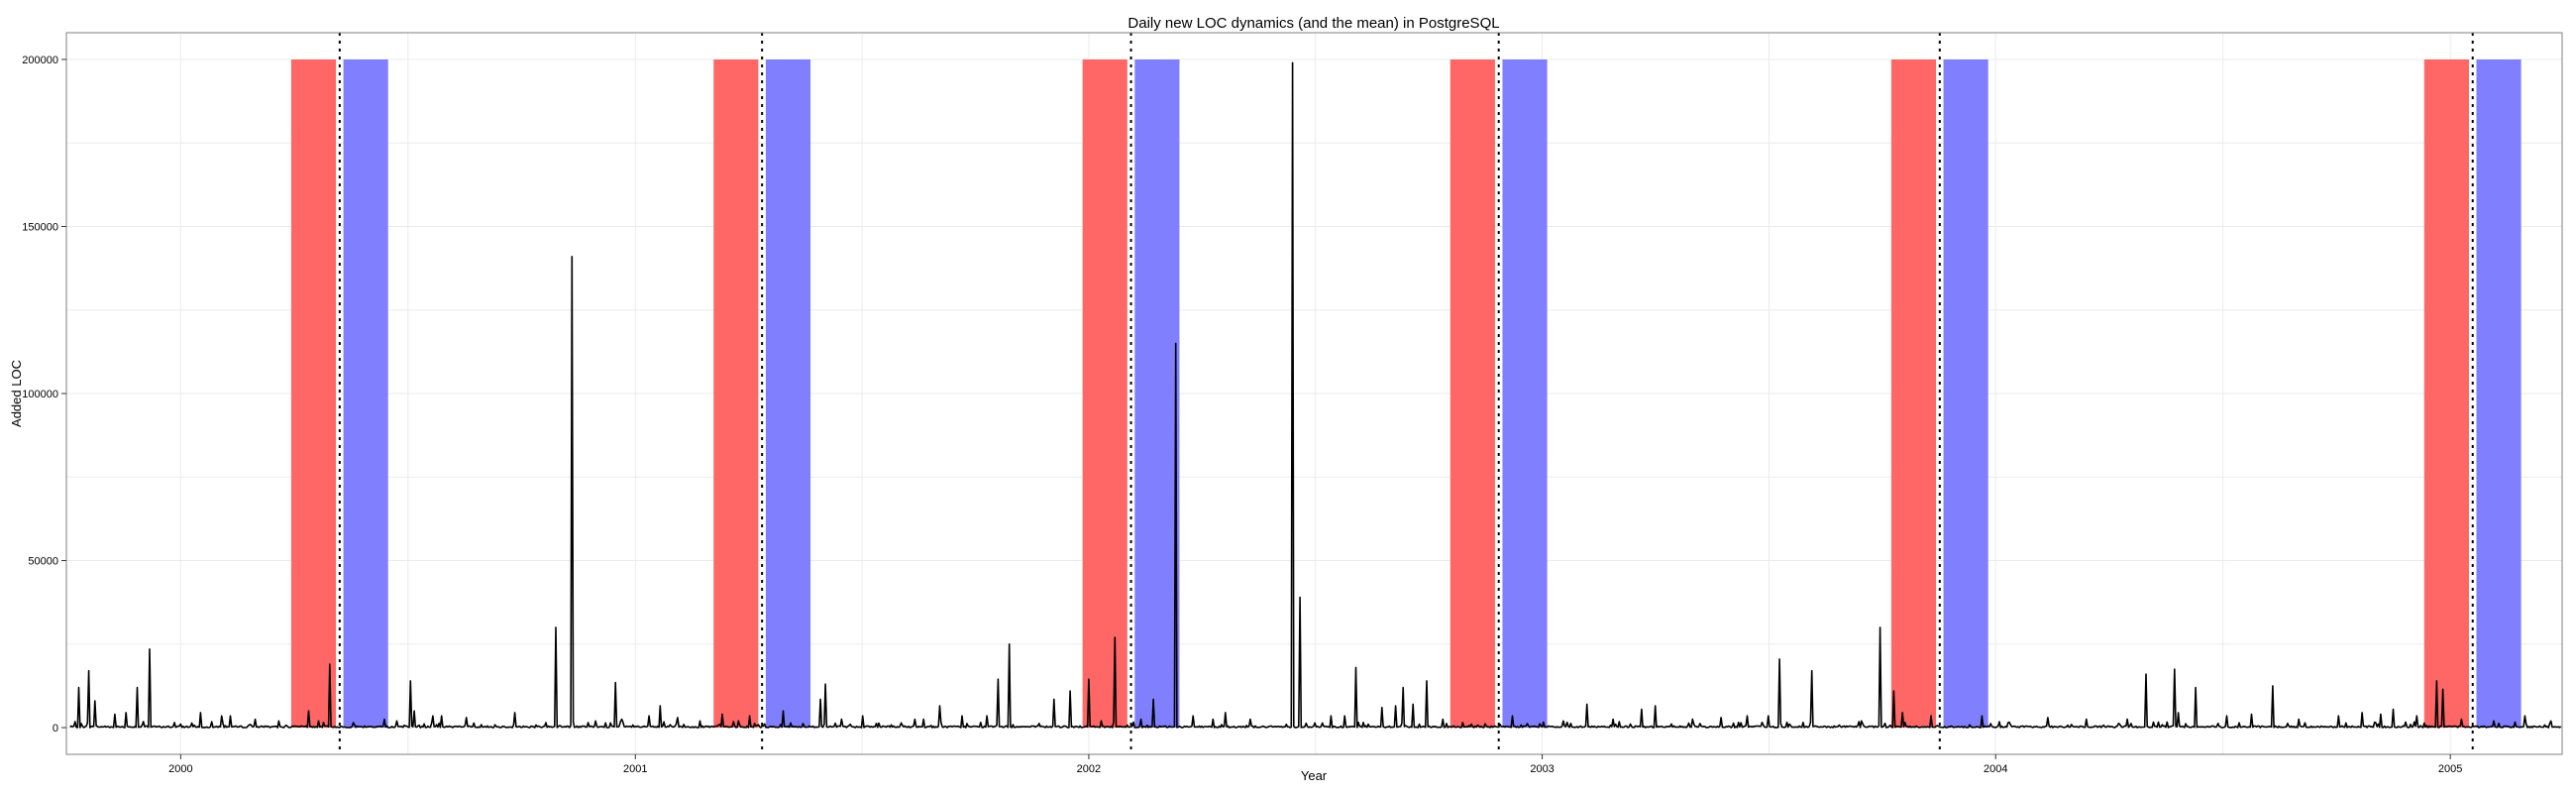 The height and width of the screenshot is (793, 2576). Describe the element at coordinates (1089, 769) in the screenshot. I see `x-tick-label: 2002` at that location.